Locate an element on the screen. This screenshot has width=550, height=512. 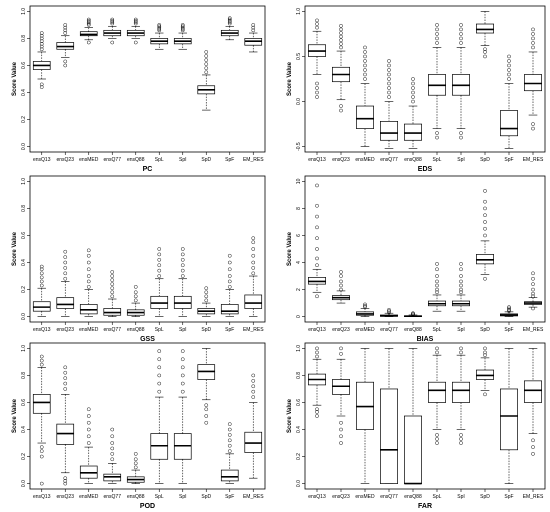
box-SpF is located at coordinates (229, 453).